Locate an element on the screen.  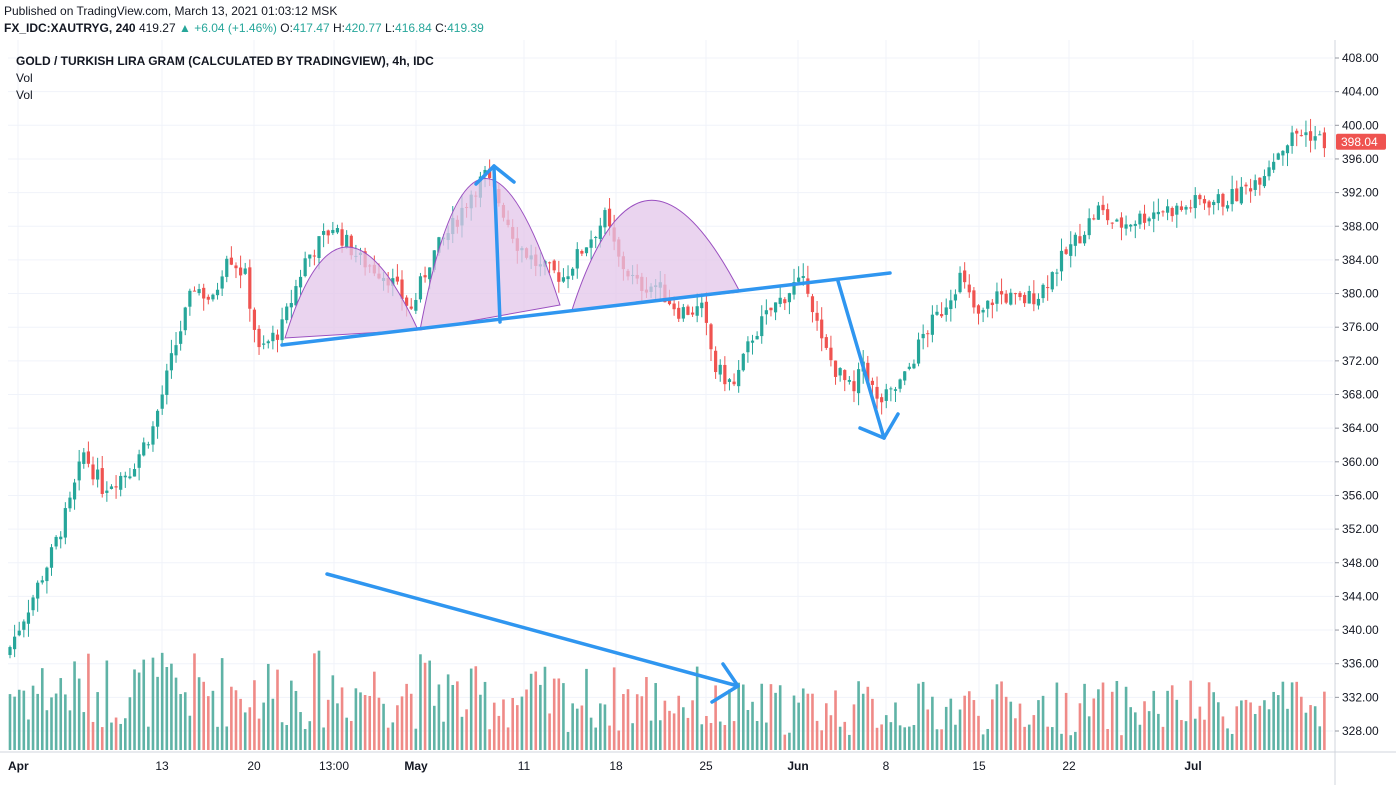
x-tick-label: Apr is located at coordinates (18, 766).